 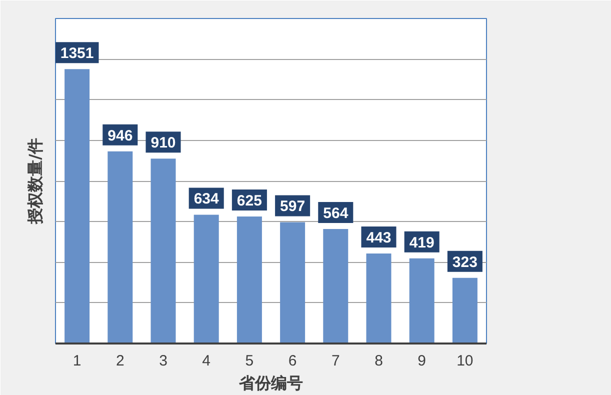 I want to click on x-tick-label: 6, so click(x=292, y=361).